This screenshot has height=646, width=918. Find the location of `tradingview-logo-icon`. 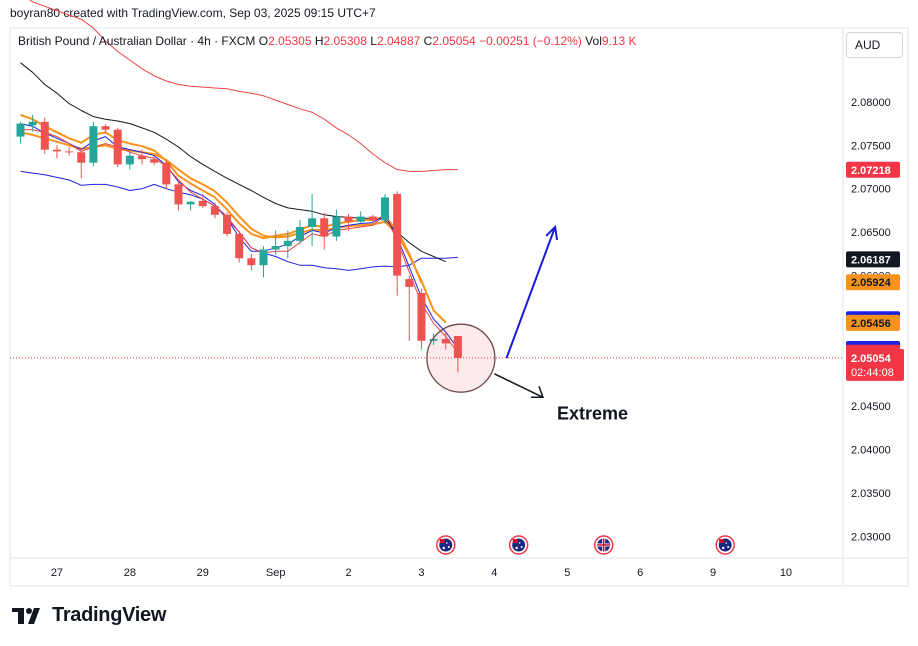

tradingview-logo-icon is located at coordinates (26, 615).